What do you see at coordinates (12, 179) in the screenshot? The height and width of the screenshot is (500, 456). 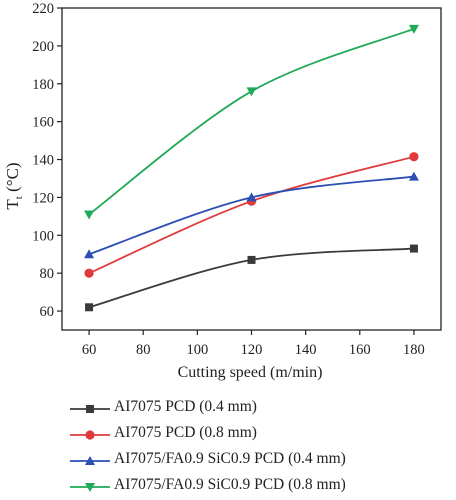 I see `y-axis-label-unit: (°C)` at bounding box center [12, 179].